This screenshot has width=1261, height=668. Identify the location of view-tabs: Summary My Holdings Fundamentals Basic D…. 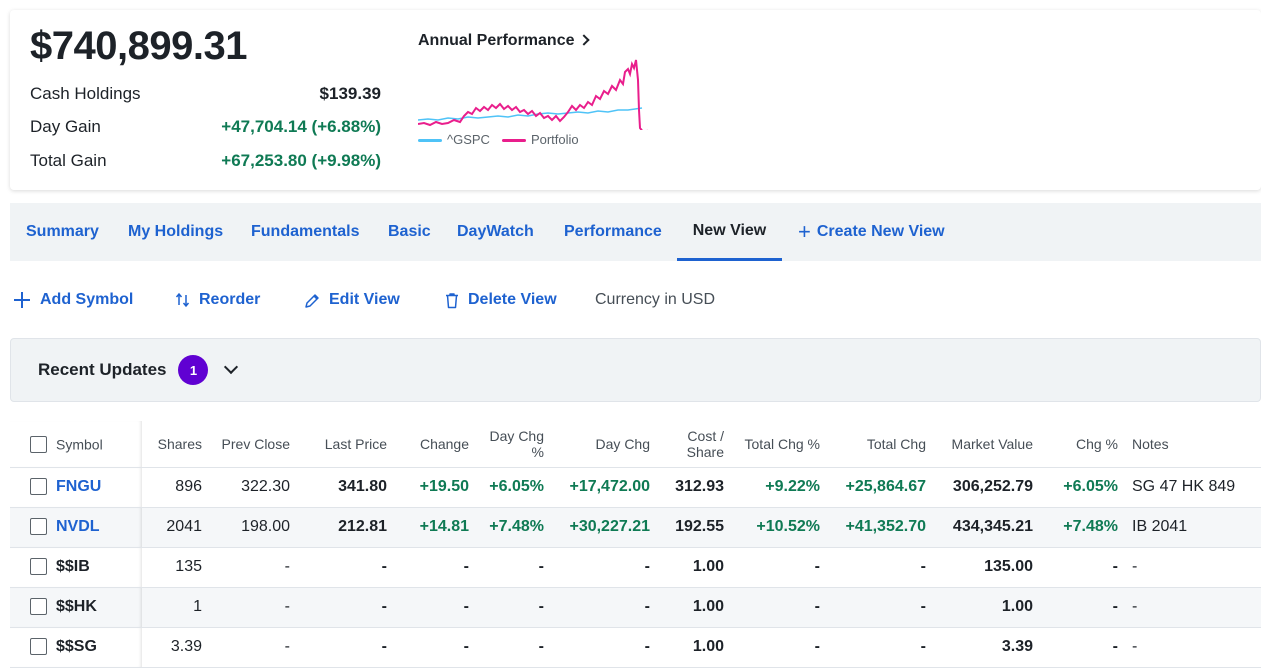
(635, 232).